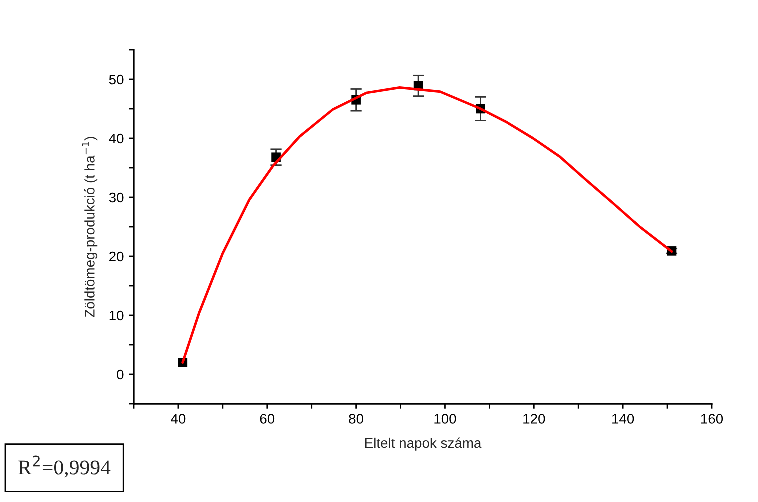  Describe the element at coordinates (535, 419) in the screenshot. I see `x-tick-label: 120` at that location.